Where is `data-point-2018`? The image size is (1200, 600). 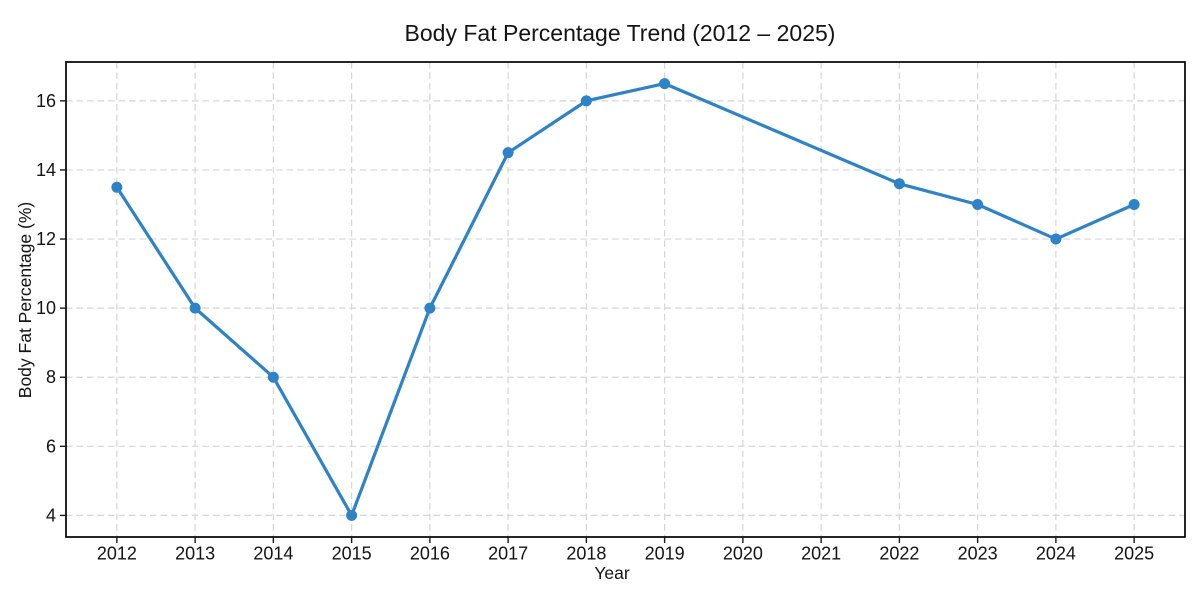 data-point-2018 is located at coordinates (586, 101).